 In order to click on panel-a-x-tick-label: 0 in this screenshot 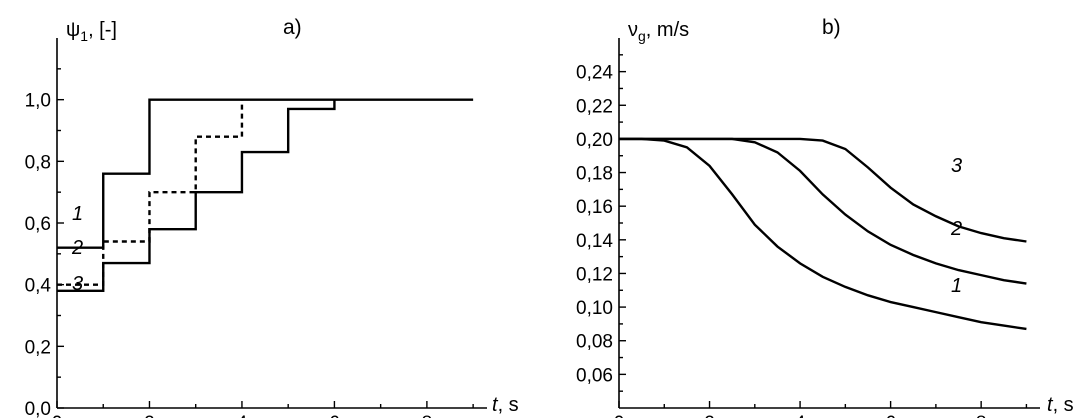, I will do `click(57, 415)`.